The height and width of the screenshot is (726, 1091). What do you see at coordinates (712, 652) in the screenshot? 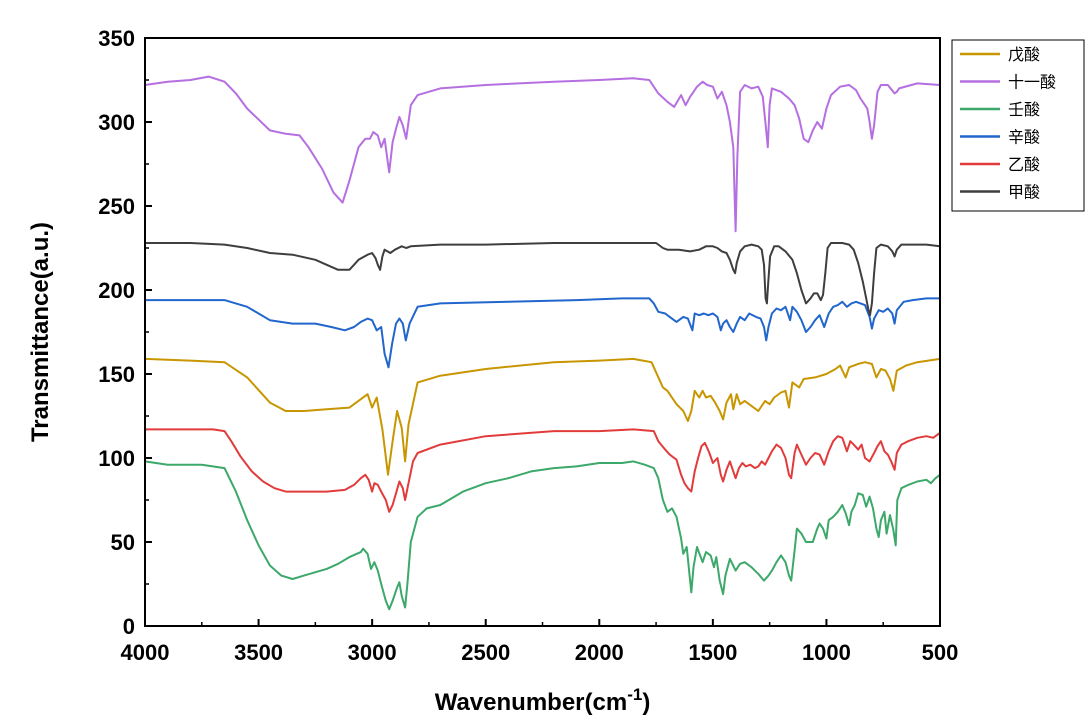
I see `x-tick-label: 1500` at bounding box center [712, 652].